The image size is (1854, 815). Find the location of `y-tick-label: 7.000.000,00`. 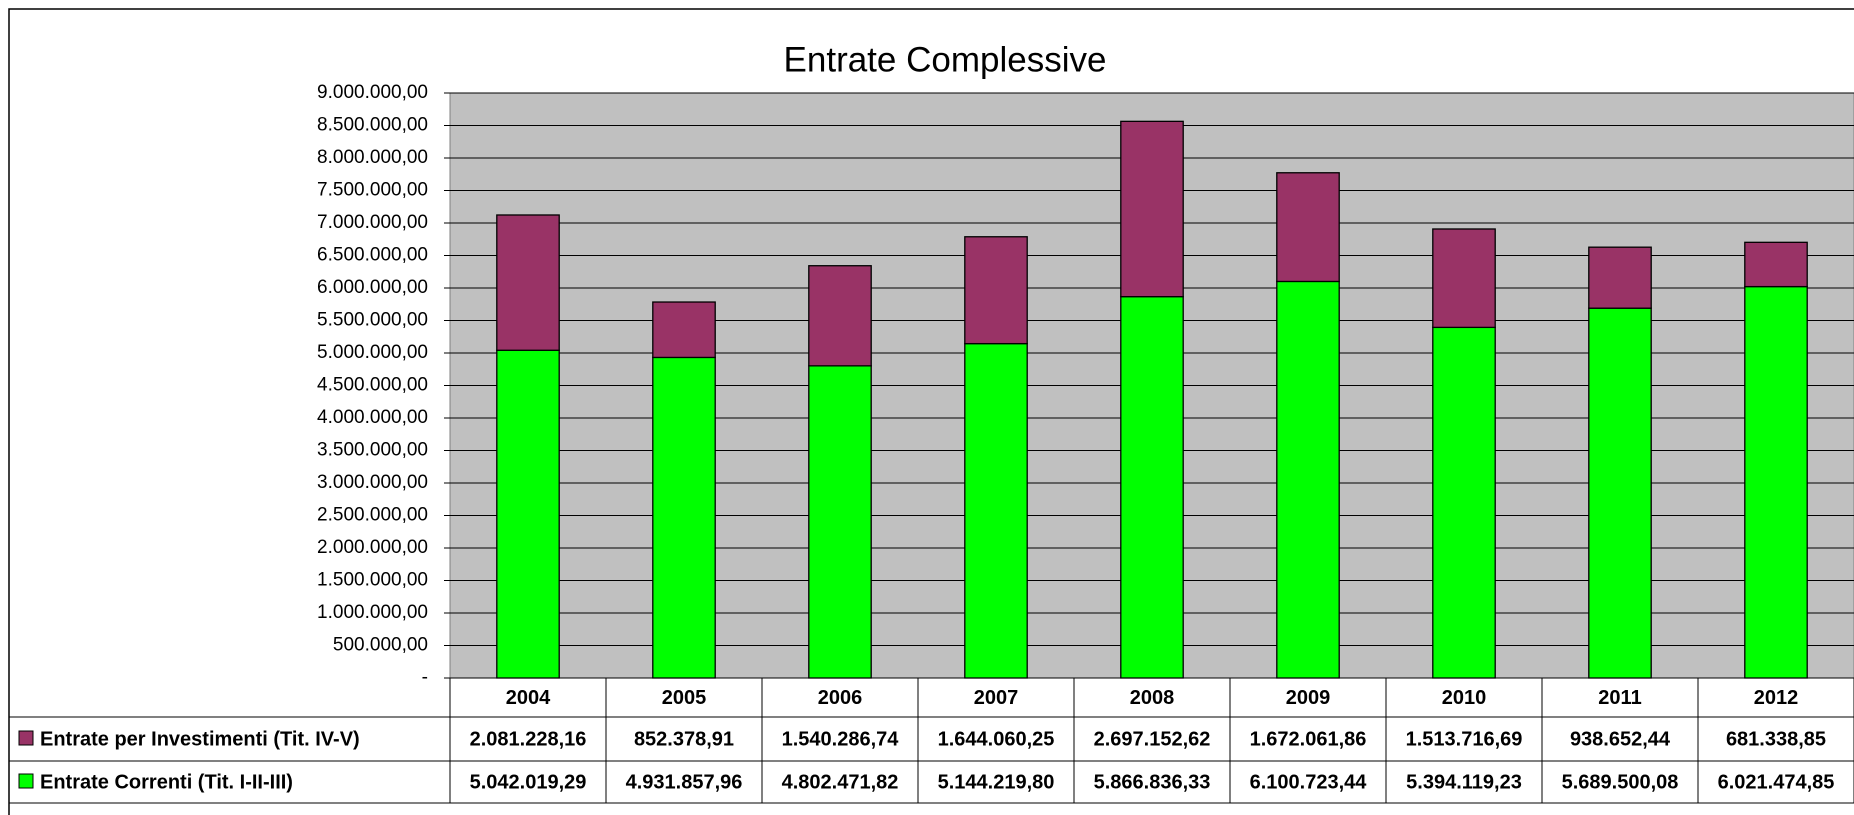

y-tick-label: 7.000.000,00 is located at coordinates (372, 222).